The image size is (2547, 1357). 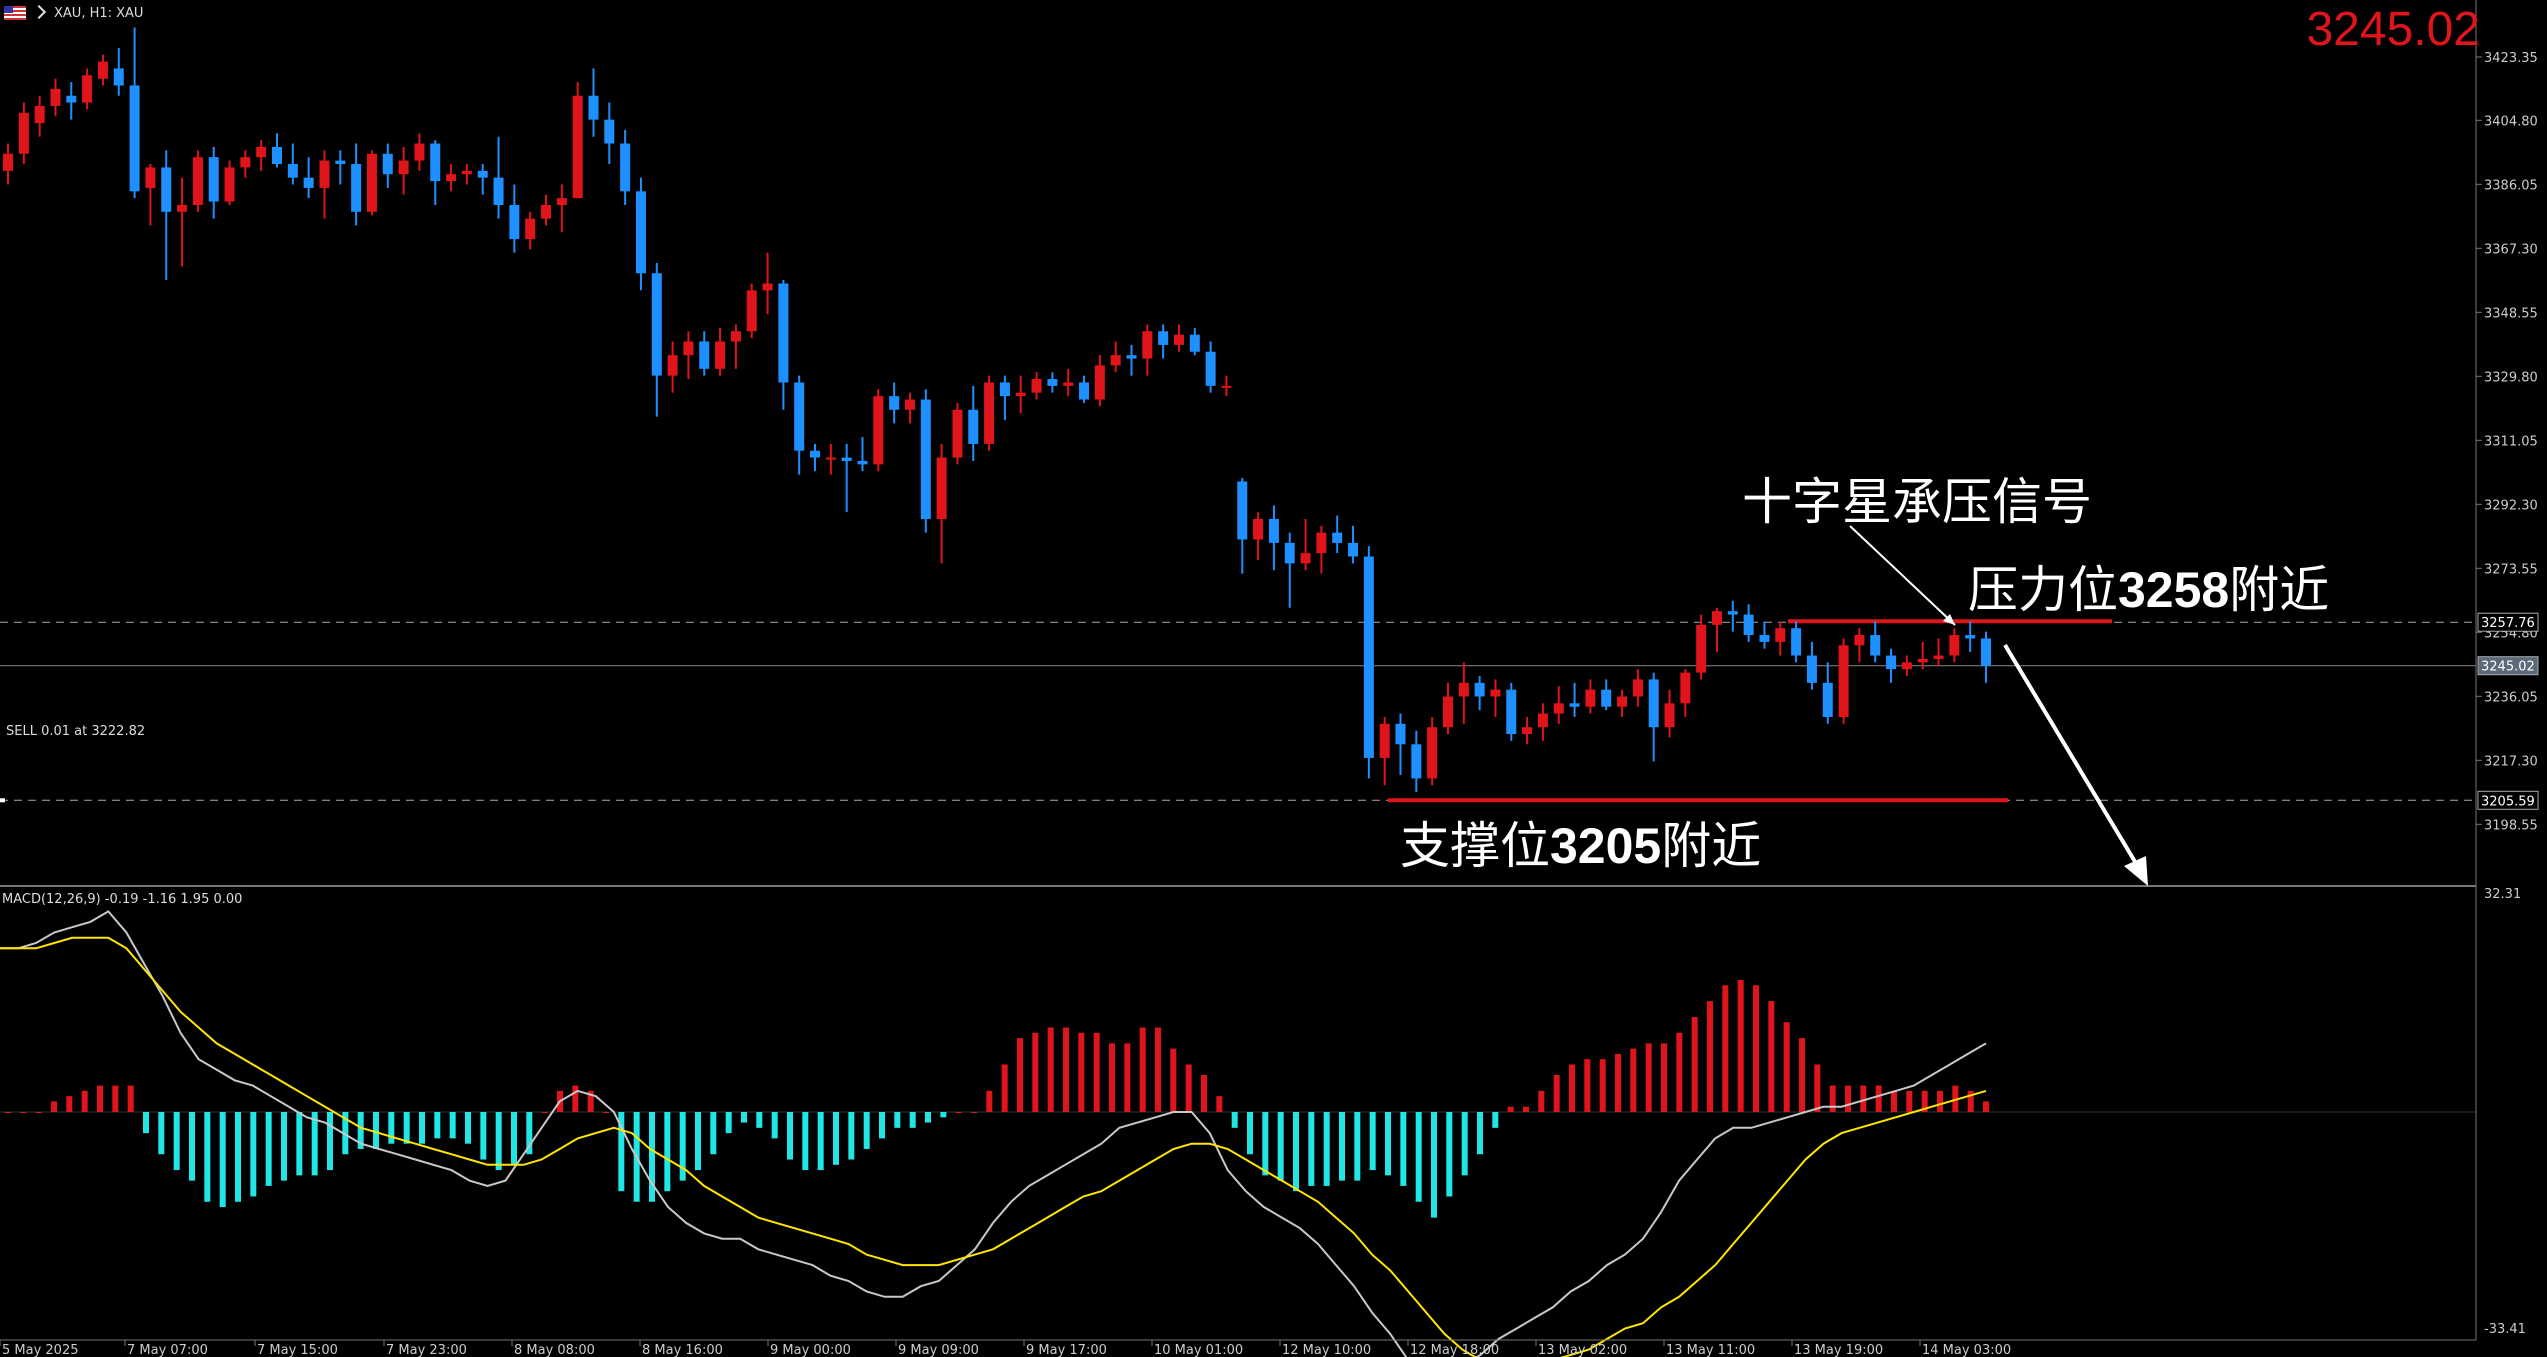 What do you see at coordinates (40, 13) in the screenshot?
I see `chevron-icon` at bounding box center [40, 13].